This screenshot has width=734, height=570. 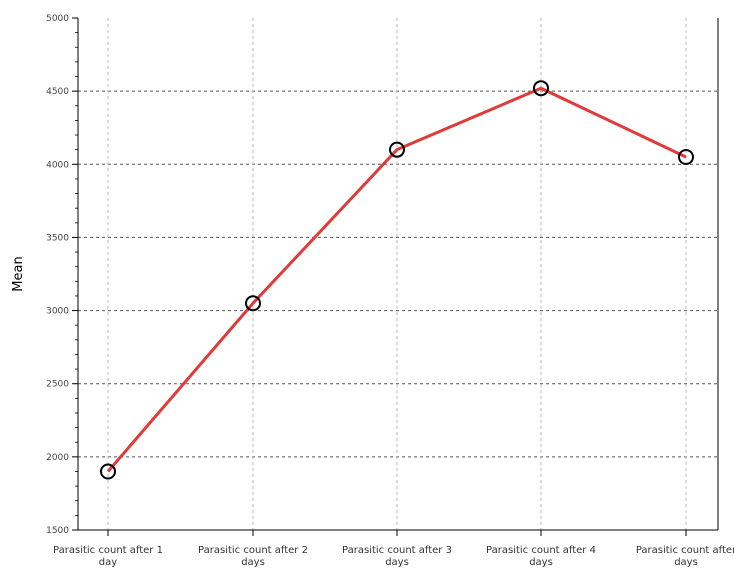 What do you see at coordinates (57, 312) in the screenshot?
I see `y-tick-label: 3000` at bounding box center [57, 312].